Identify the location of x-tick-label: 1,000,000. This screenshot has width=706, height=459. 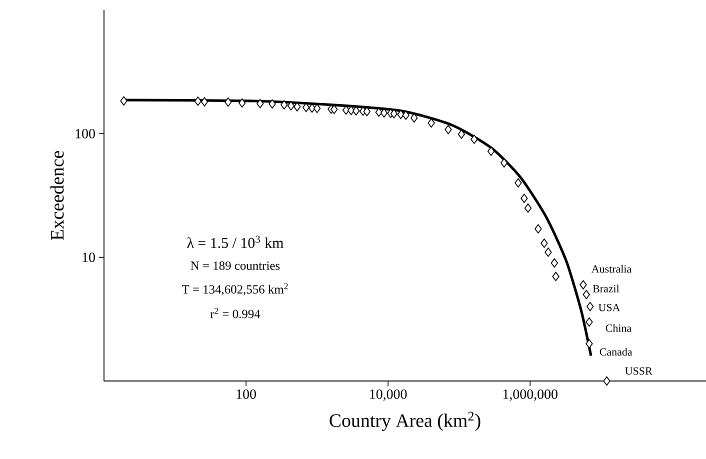
(530, 395).